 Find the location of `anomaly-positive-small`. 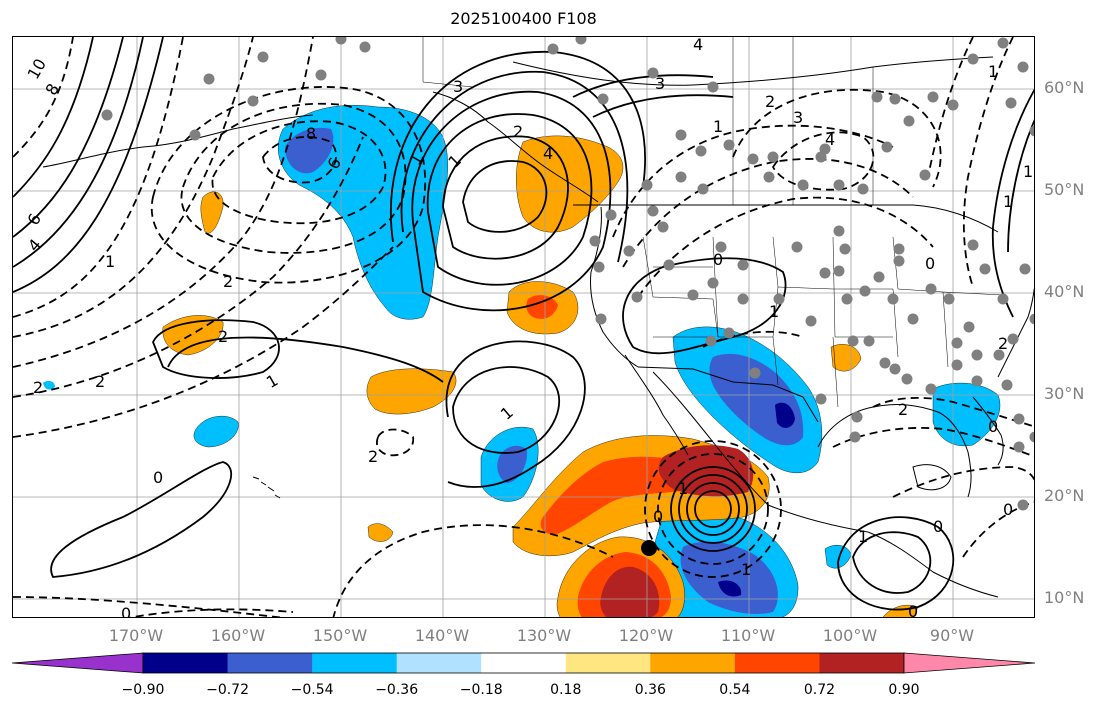

anomaly-positive-small is located at coordinates (380, 532).